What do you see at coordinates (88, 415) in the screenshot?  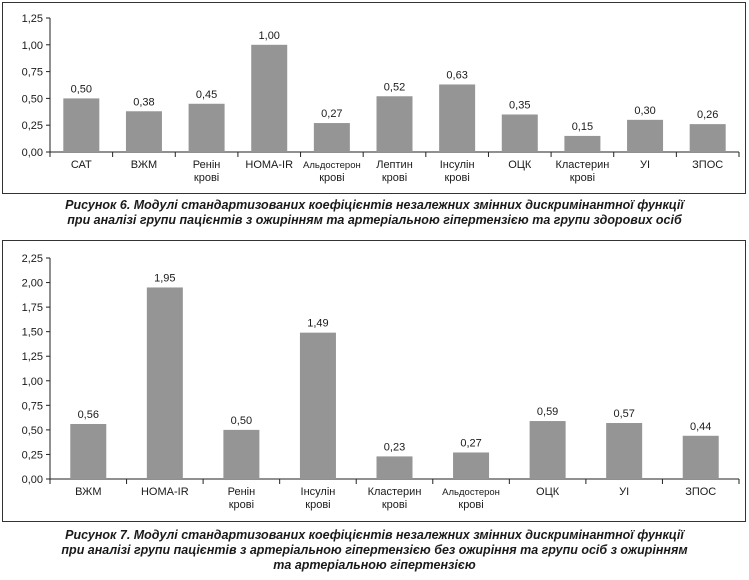 I see `data-label: 0,56` at bounding box center [88, 415].